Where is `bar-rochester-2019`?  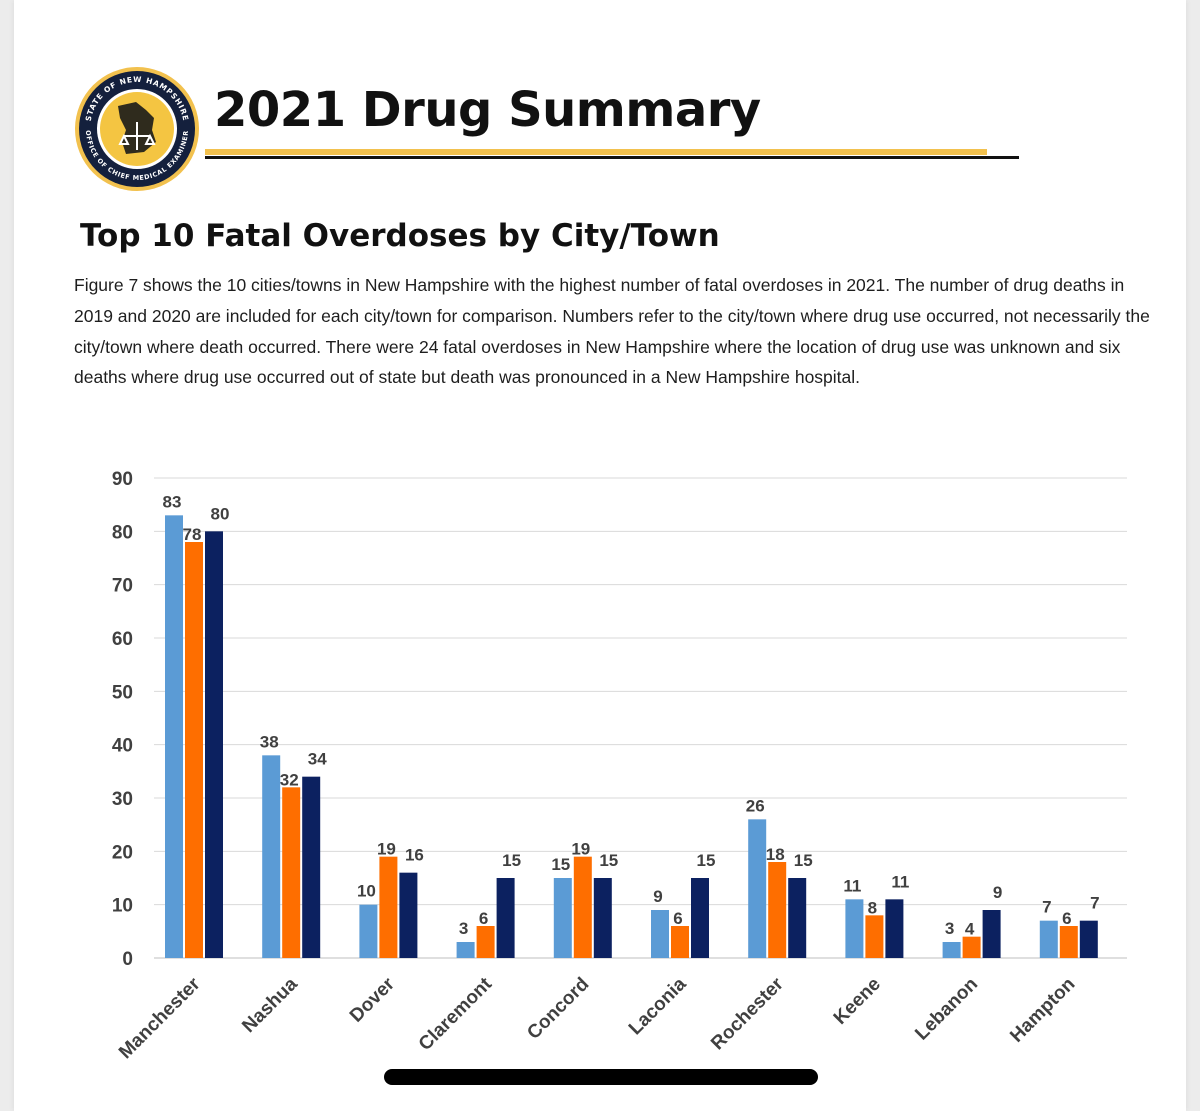
bar-rochester-2019 is located at coordinates (757, 888).